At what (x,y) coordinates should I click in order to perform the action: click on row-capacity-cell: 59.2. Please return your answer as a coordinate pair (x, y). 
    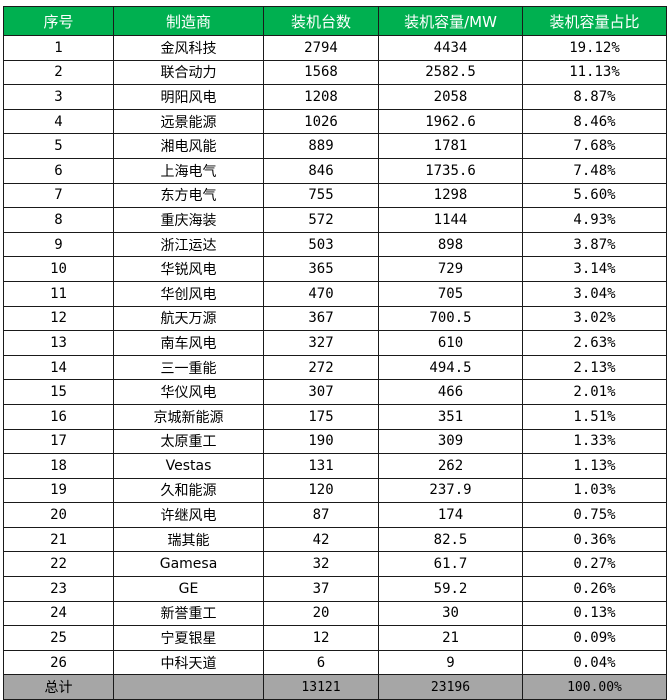
    Looking at the image, I should click on (450, 589).